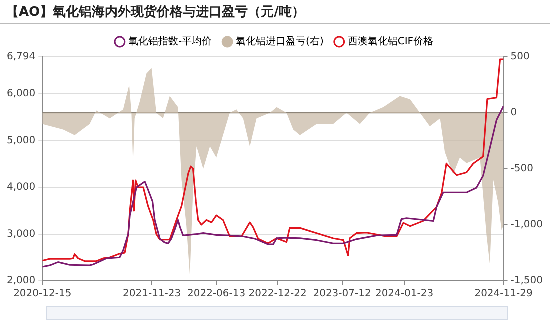 This screenshot has width=550, height=326. What do you see at coordinates (170, 42) in the screenshot?
I see `legend-label: 氧化铝指数-平均价` at bounding box center [170, 42].